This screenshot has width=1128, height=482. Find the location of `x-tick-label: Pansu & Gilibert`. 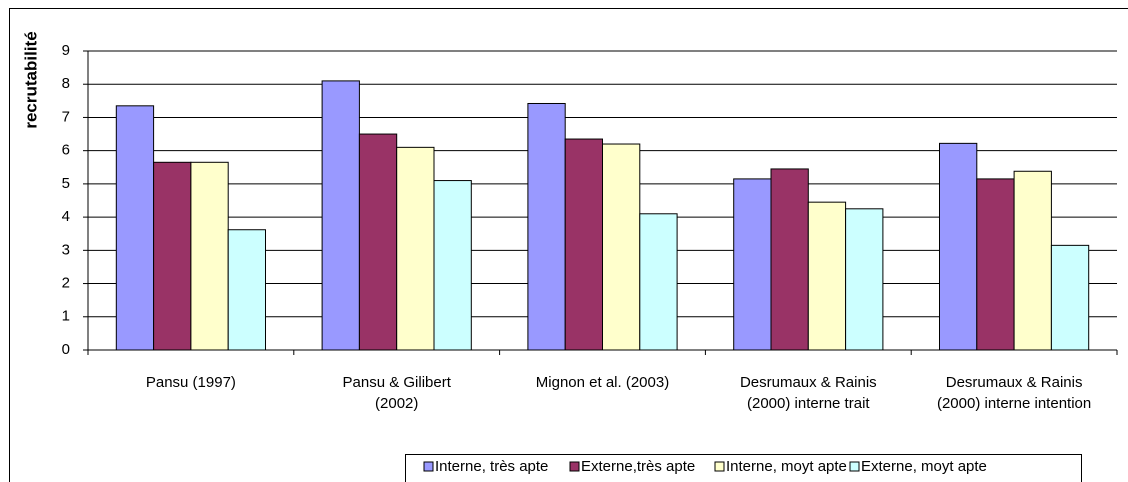

x-tick-label: Pansu & Gilibert is located at coordinates (397, 382).